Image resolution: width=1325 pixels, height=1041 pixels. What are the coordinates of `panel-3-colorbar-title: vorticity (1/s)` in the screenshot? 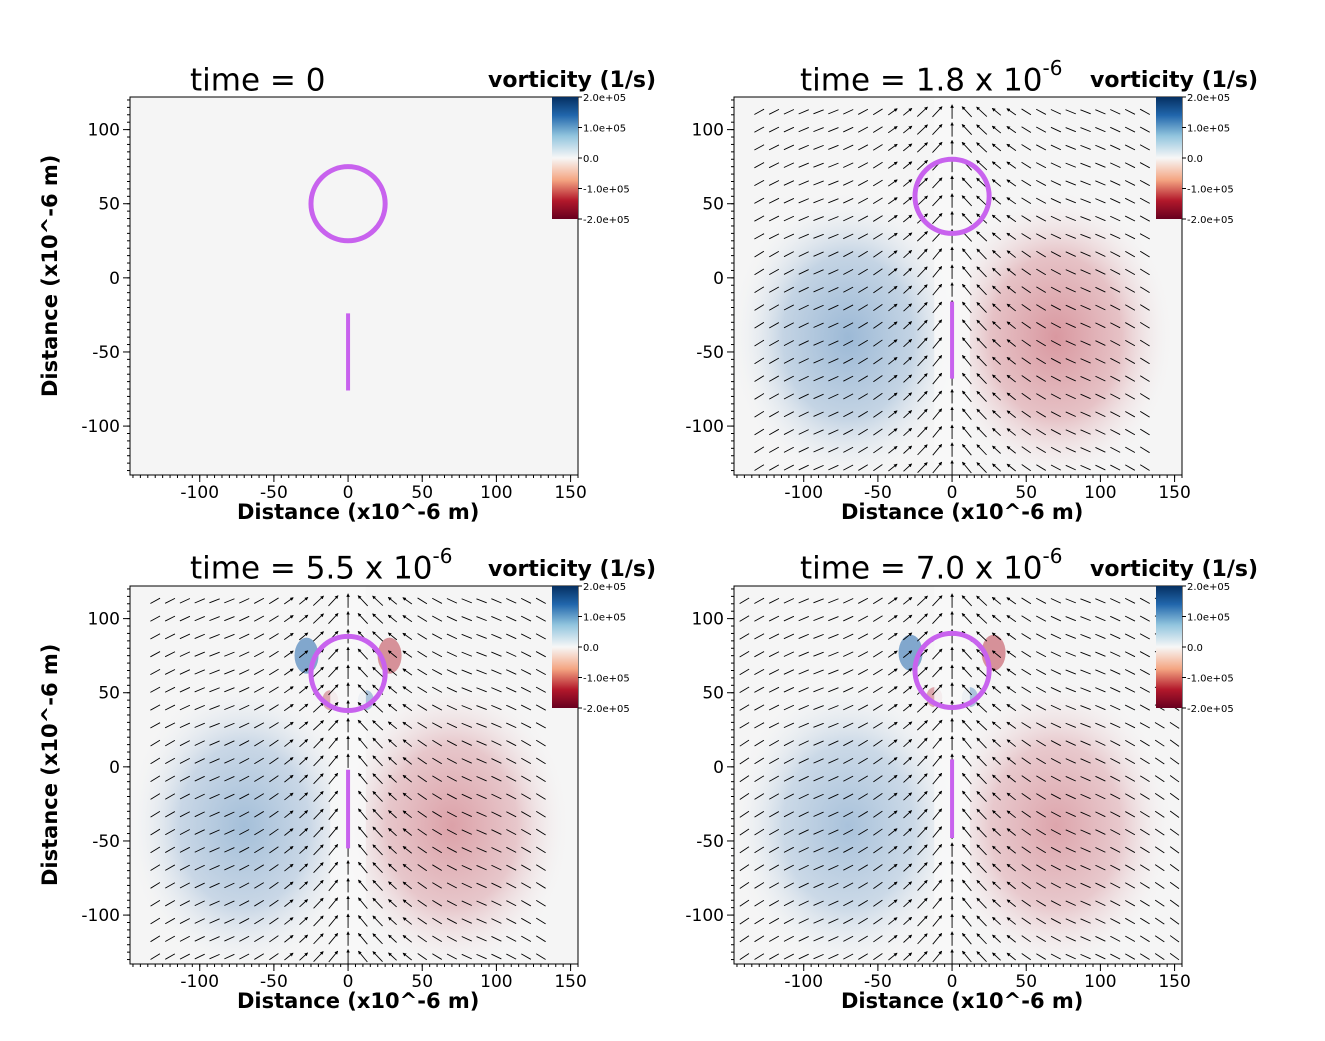 It's located at (572, 569).